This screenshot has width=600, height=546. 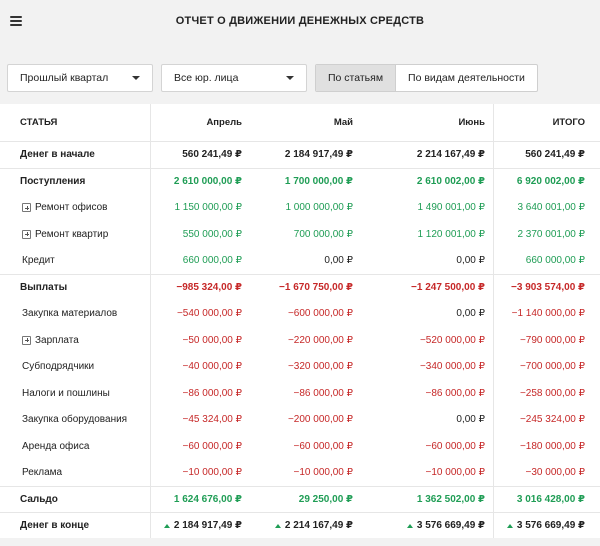 What do you see at coordinates (450, 526) in the screenshot?
I see `row-value: 3 576 669,49 ₽` at bounding box center [450, 526].